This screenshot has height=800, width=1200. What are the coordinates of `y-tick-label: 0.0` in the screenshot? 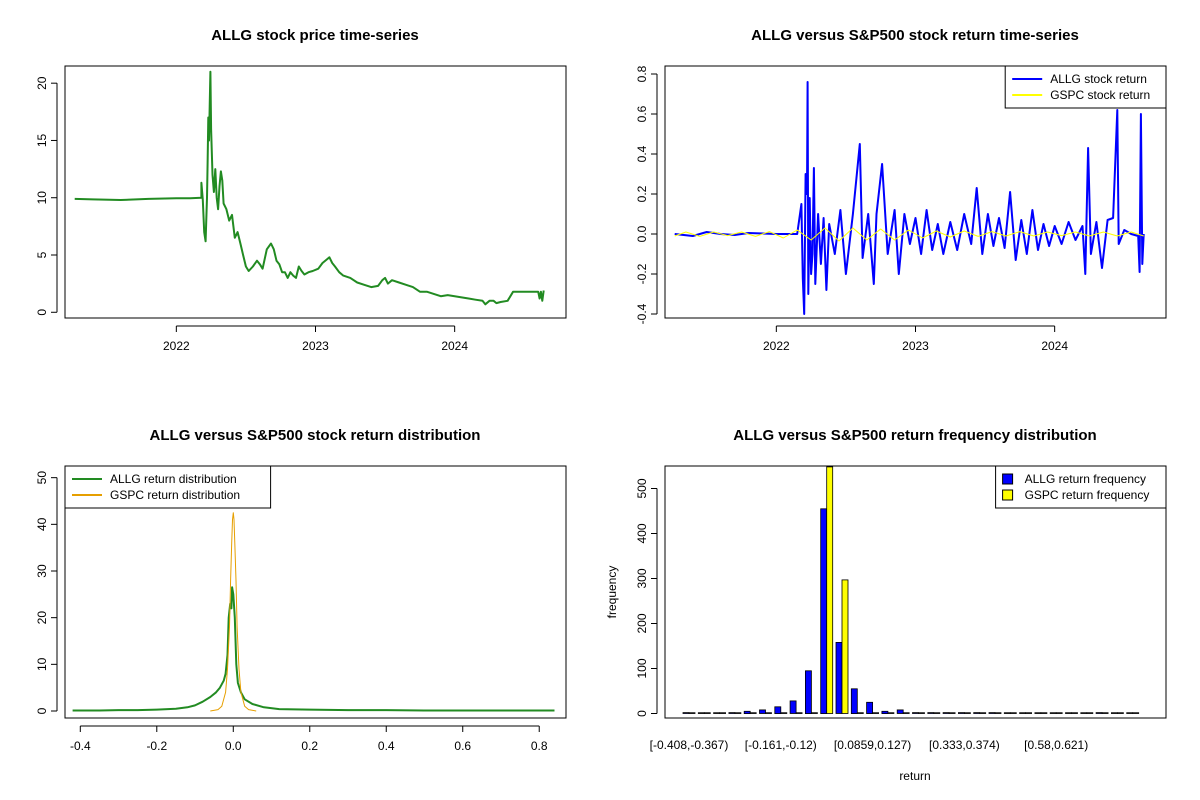 It's located at (642, 233).